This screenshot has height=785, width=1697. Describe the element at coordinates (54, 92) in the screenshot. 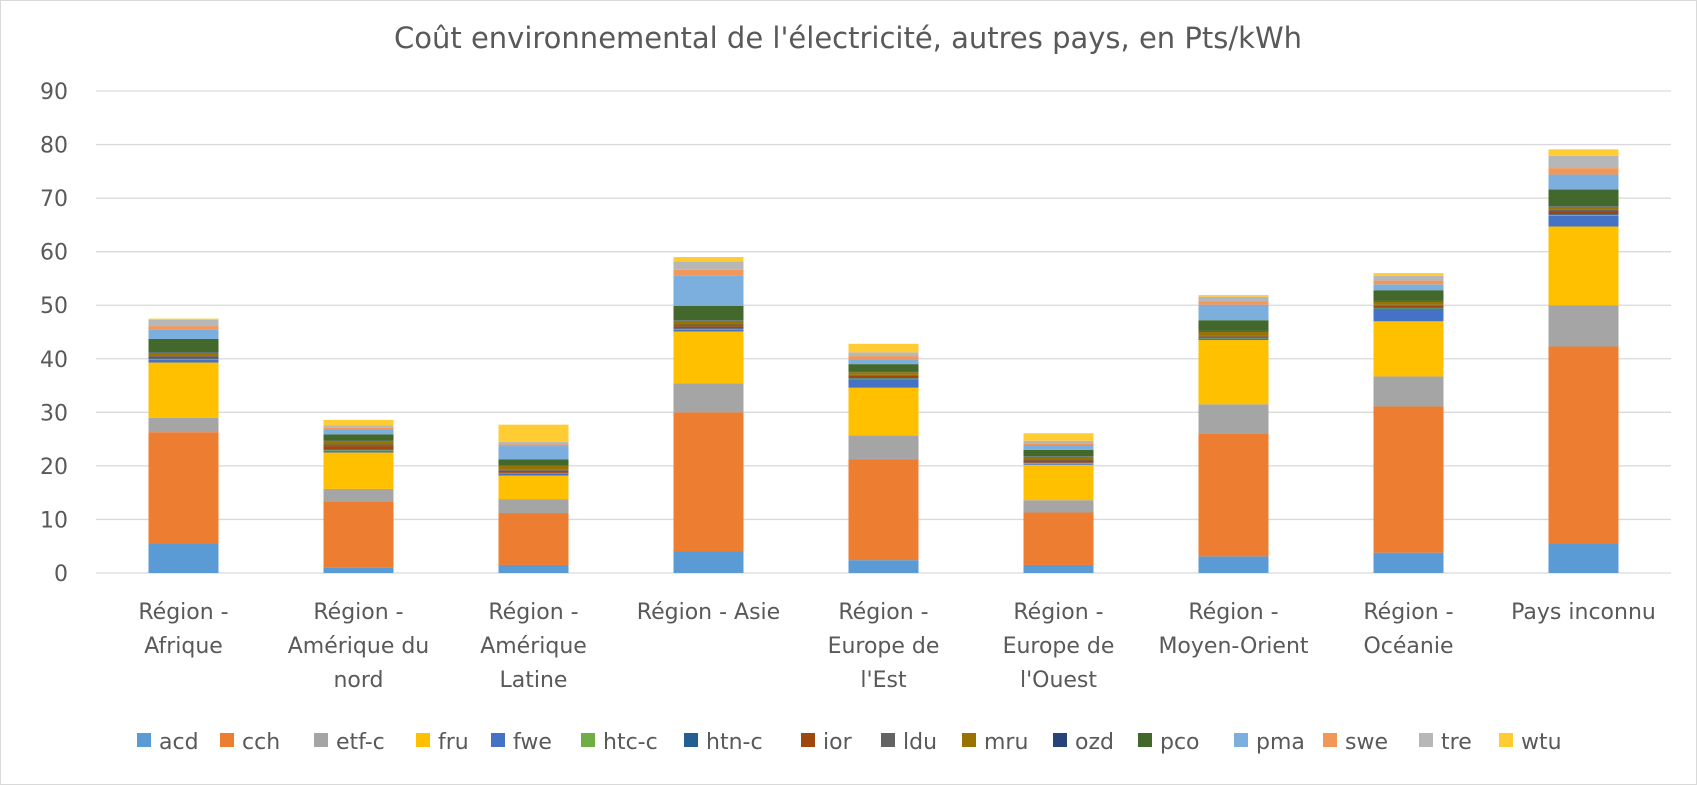

I see `y-tick-label: 90` at that location.